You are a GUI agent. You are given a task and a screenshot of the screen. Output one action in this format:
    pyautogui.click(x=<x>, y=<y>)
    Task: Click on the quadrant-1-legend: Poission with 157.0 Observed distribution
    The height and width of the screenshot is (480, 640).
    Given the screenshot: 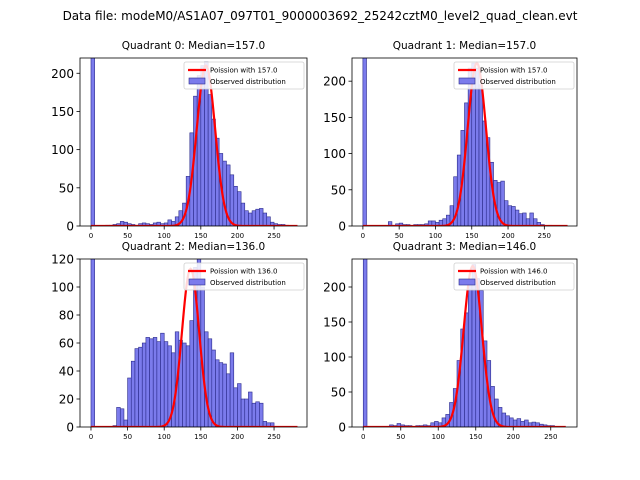 What is the action you would take?
    pyautogui.click(x=514, y=75)
    